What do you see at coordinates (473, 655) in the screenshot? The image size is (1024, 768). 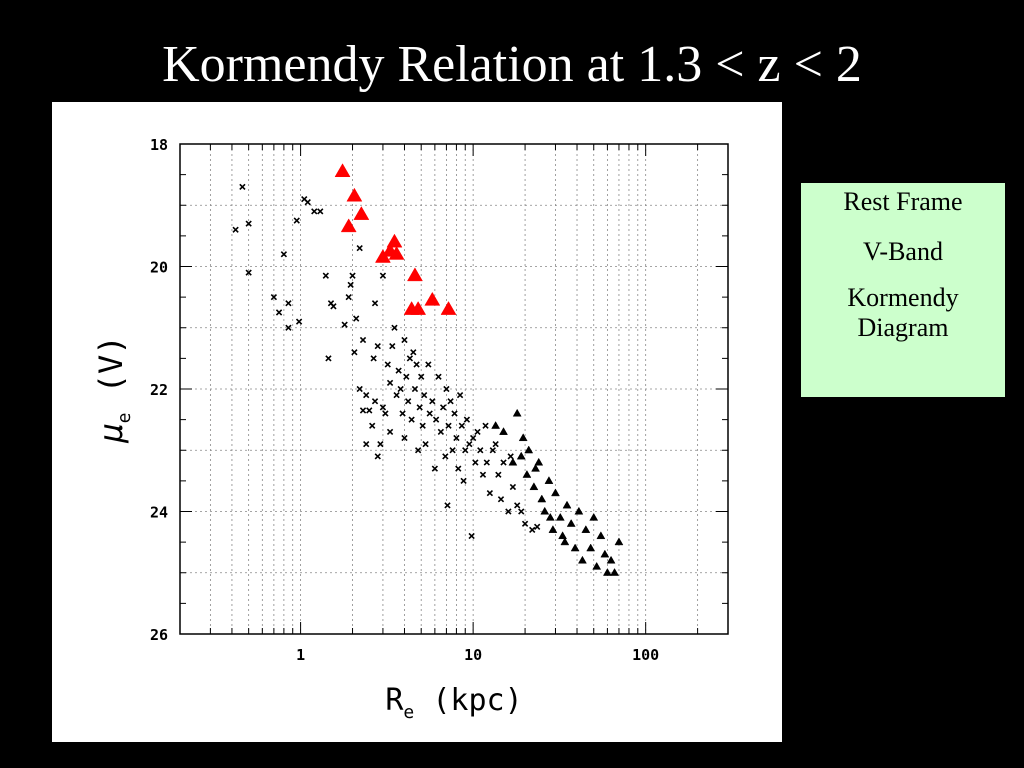 I see `x-tick-label: 10` at bounding box center [473, 655].